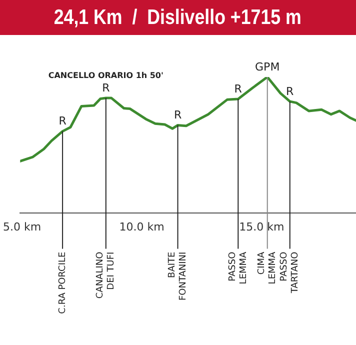  I want to click on x-tick-label: 15.0 km, so click(261, 227).